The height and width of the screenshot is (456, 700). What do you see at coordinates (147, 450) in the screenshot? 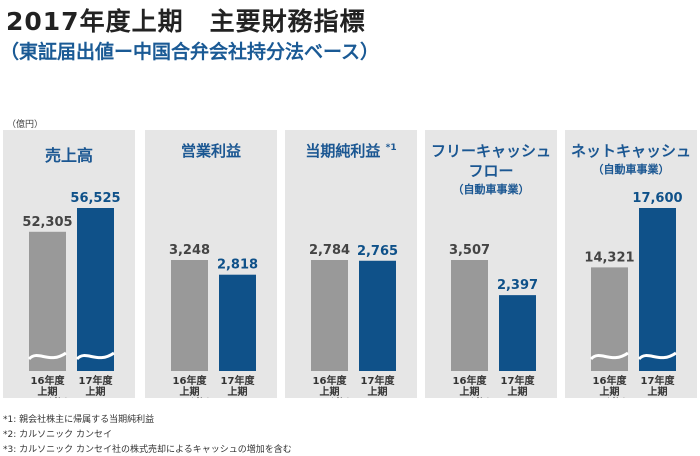
I see `footnote-3: *3: カルソニック カンセイ社の株式売却によるキャッシュの増加を含む` at bounding box center [147, 450].